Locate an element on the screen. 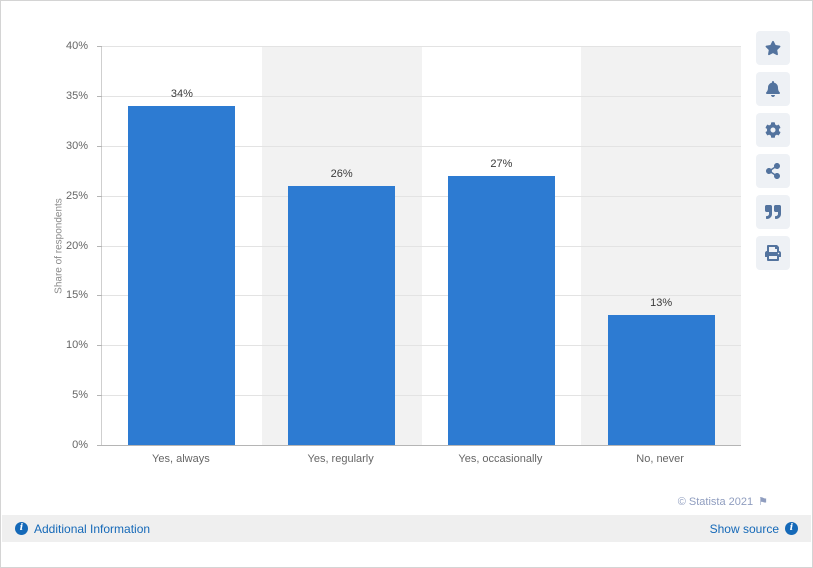 This screenshot has width=813, height=568. y-tick-label: 15% is located at coordinates (76, 295).